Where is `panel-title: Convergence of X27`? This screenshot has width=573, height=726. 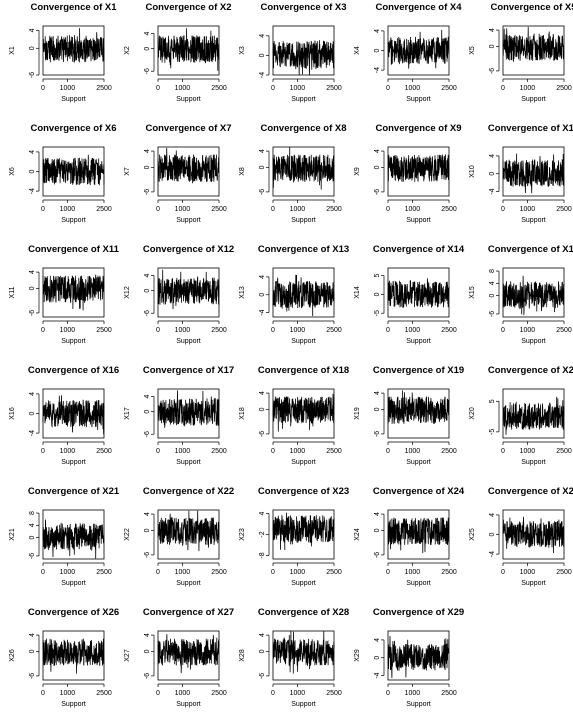
panel-title: Convergence of X27 is located at coordinates (188, 612).